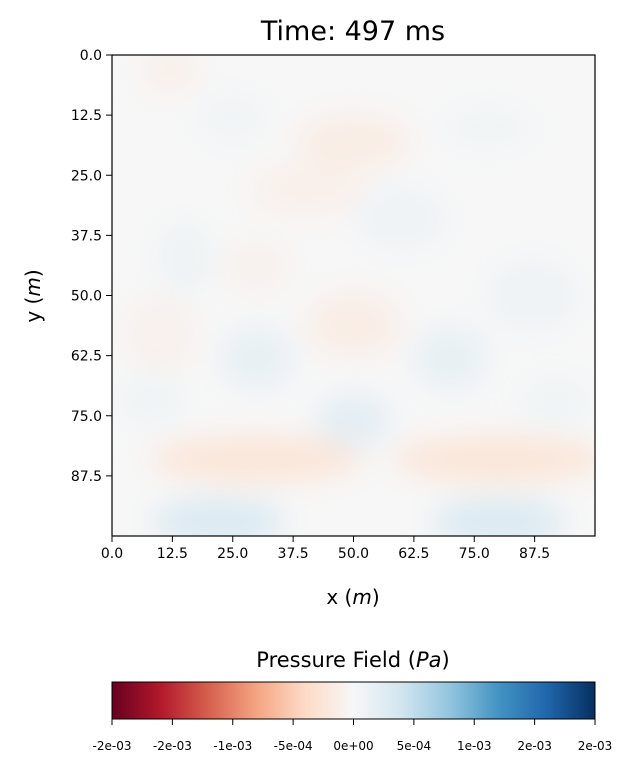 The height and width of the screenshot is (771, 634). Describe the element at coordinates (86, 297) in the screenshot. I see `y-tick-label: 50.0` at that location.